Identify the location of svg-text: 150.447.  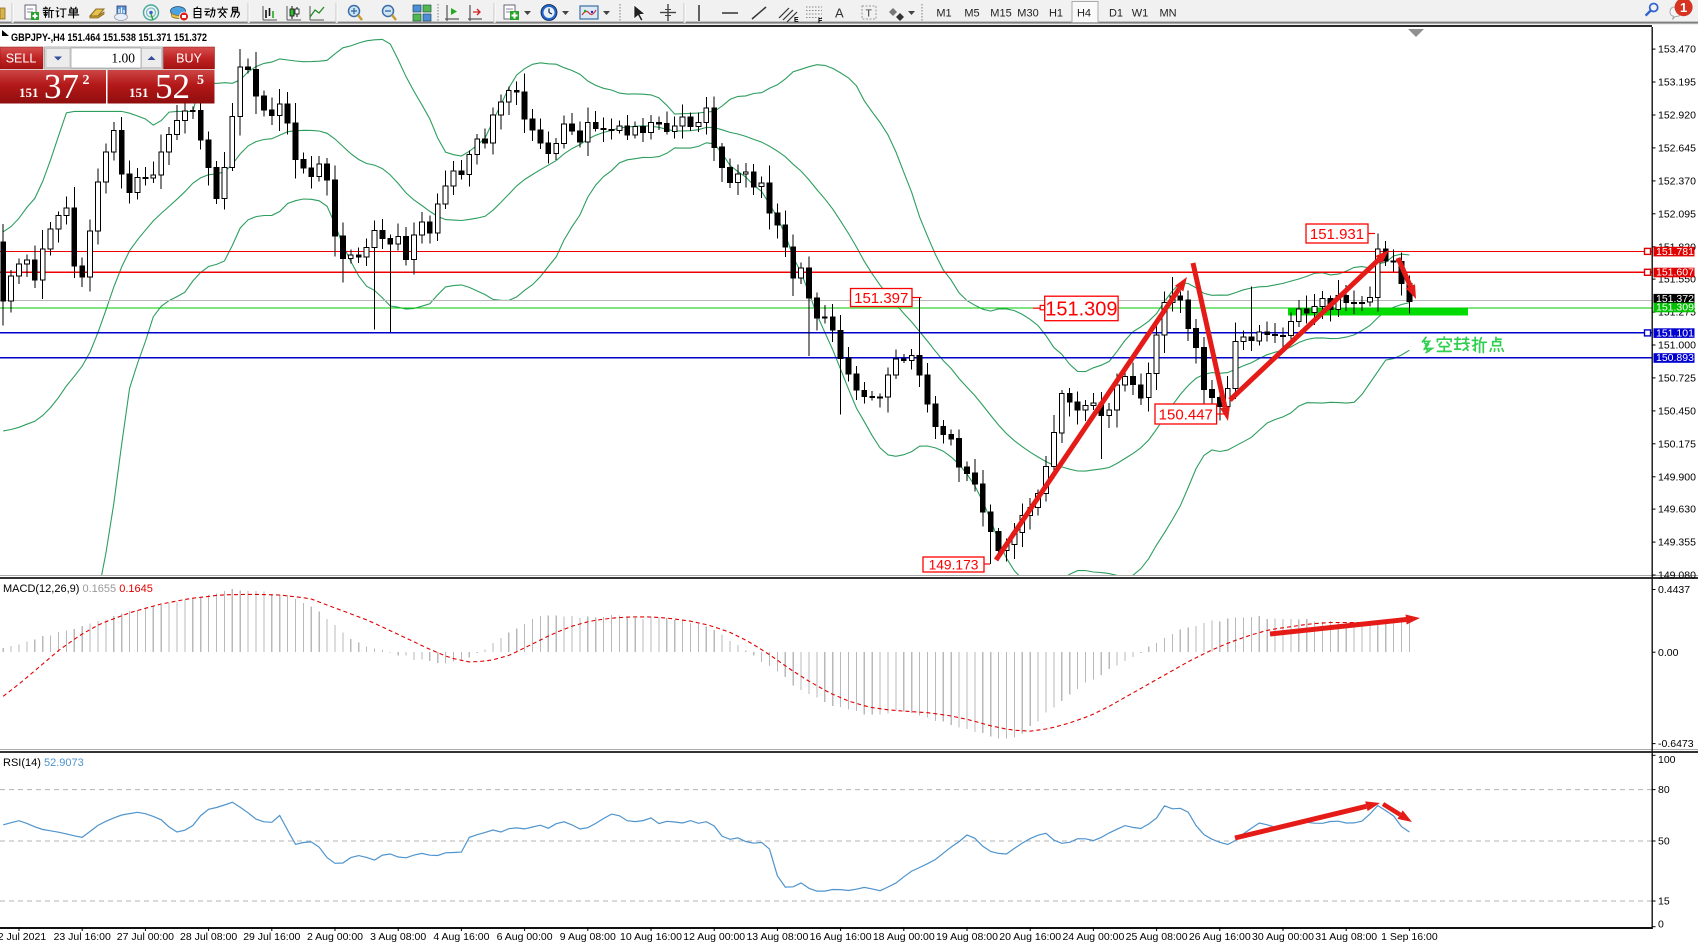
(1186, 414).